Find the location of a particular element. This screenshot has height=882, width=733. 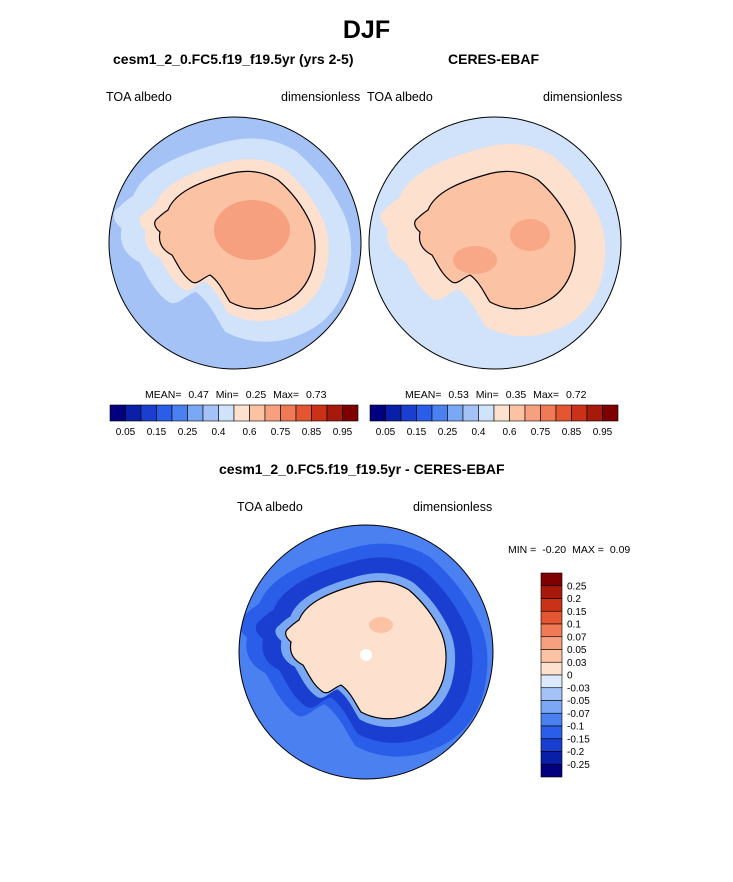

panel-obs-units-label: dimensionless is located at coordinates (583, 97).